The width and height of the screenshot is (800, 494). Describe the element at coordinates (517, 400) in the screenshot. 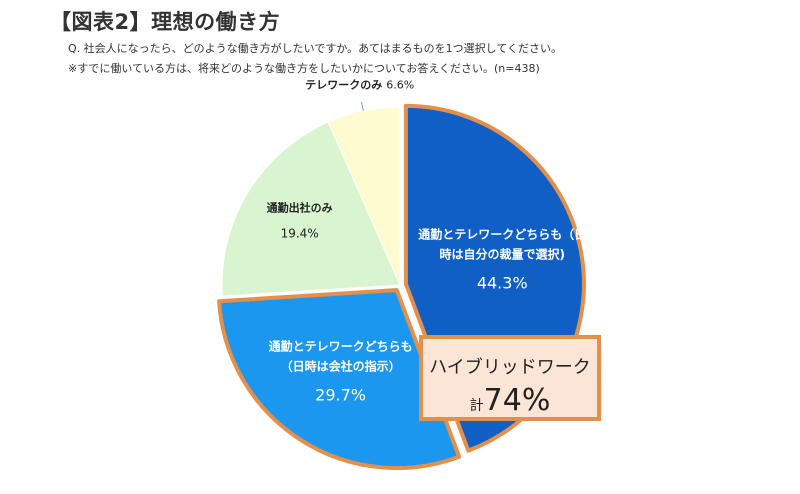

I see `callout-value: 74%` at that location.